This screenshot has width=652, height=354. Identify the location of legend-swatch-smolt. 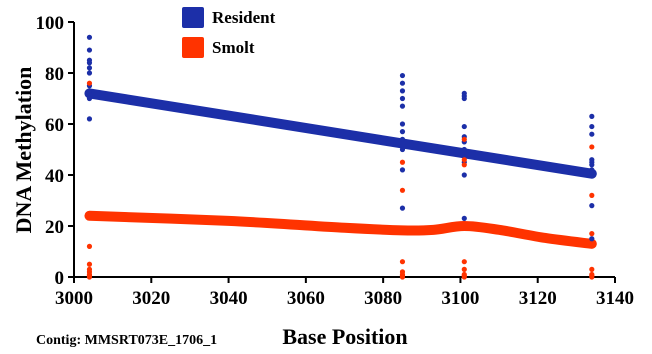
(193, 47).